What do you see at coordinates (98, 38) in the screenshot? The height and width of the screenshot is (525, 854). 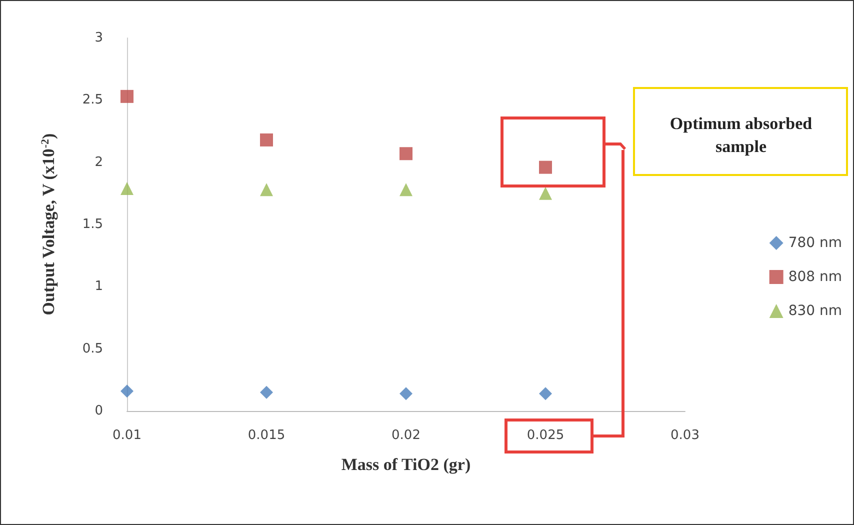 I see `y-tick-label: 3` at bounding box center [98, 38].